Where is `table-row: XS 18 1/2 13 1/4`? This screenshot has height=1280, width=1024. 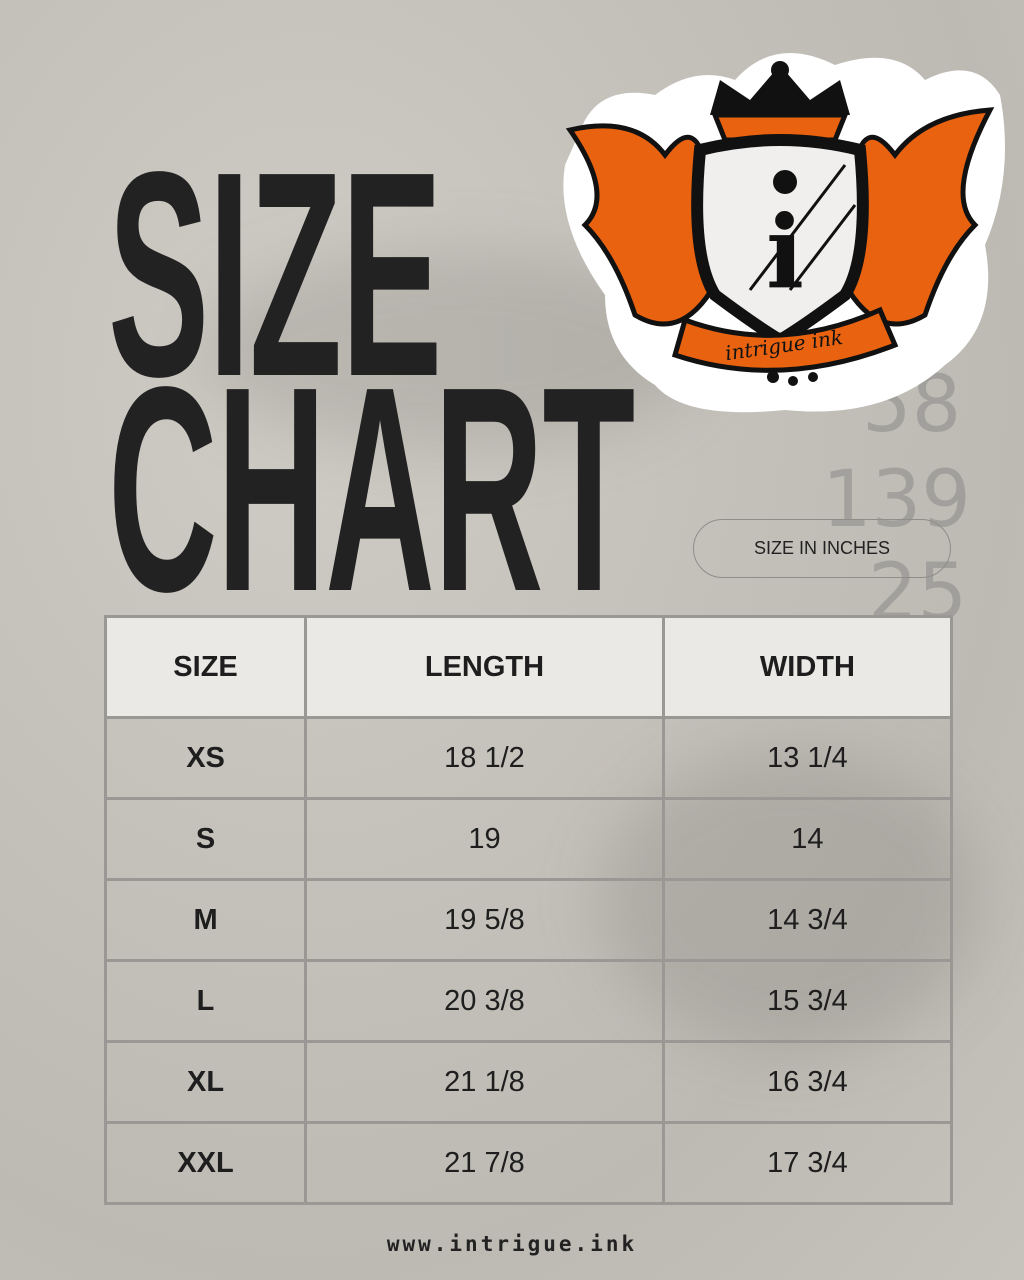
table-row: XS 18 1/2 13 1/4 is located at coordinates (528, 758).